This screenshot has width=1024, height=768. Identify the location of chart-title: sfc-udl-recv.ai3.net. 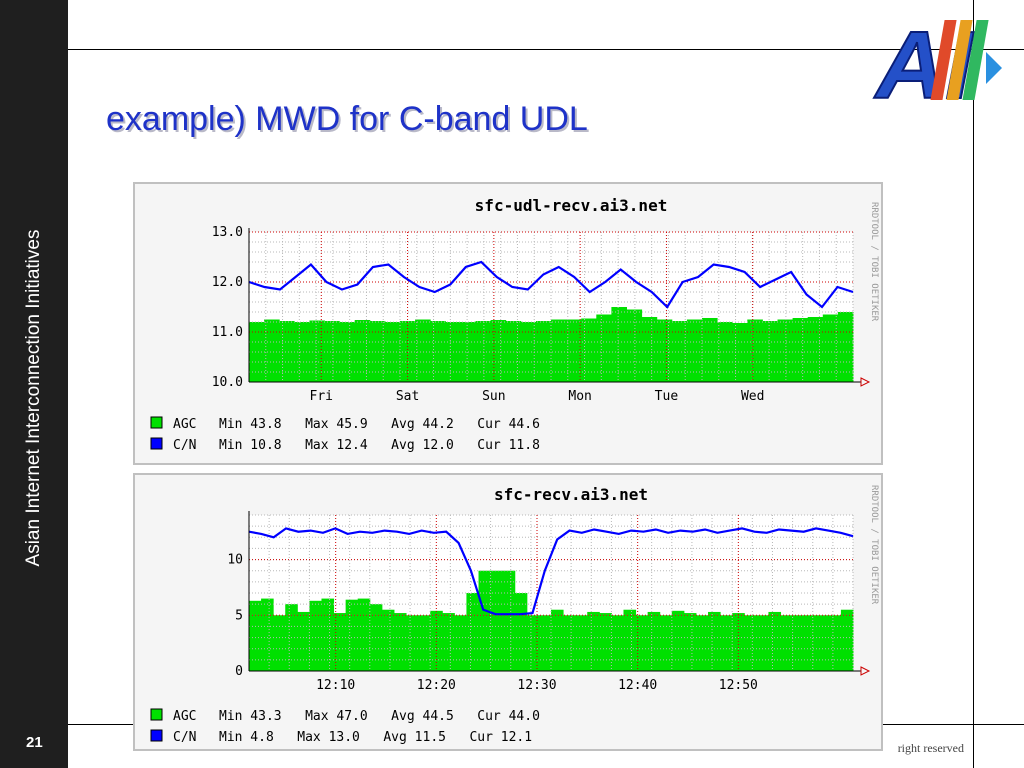
(571, 205).